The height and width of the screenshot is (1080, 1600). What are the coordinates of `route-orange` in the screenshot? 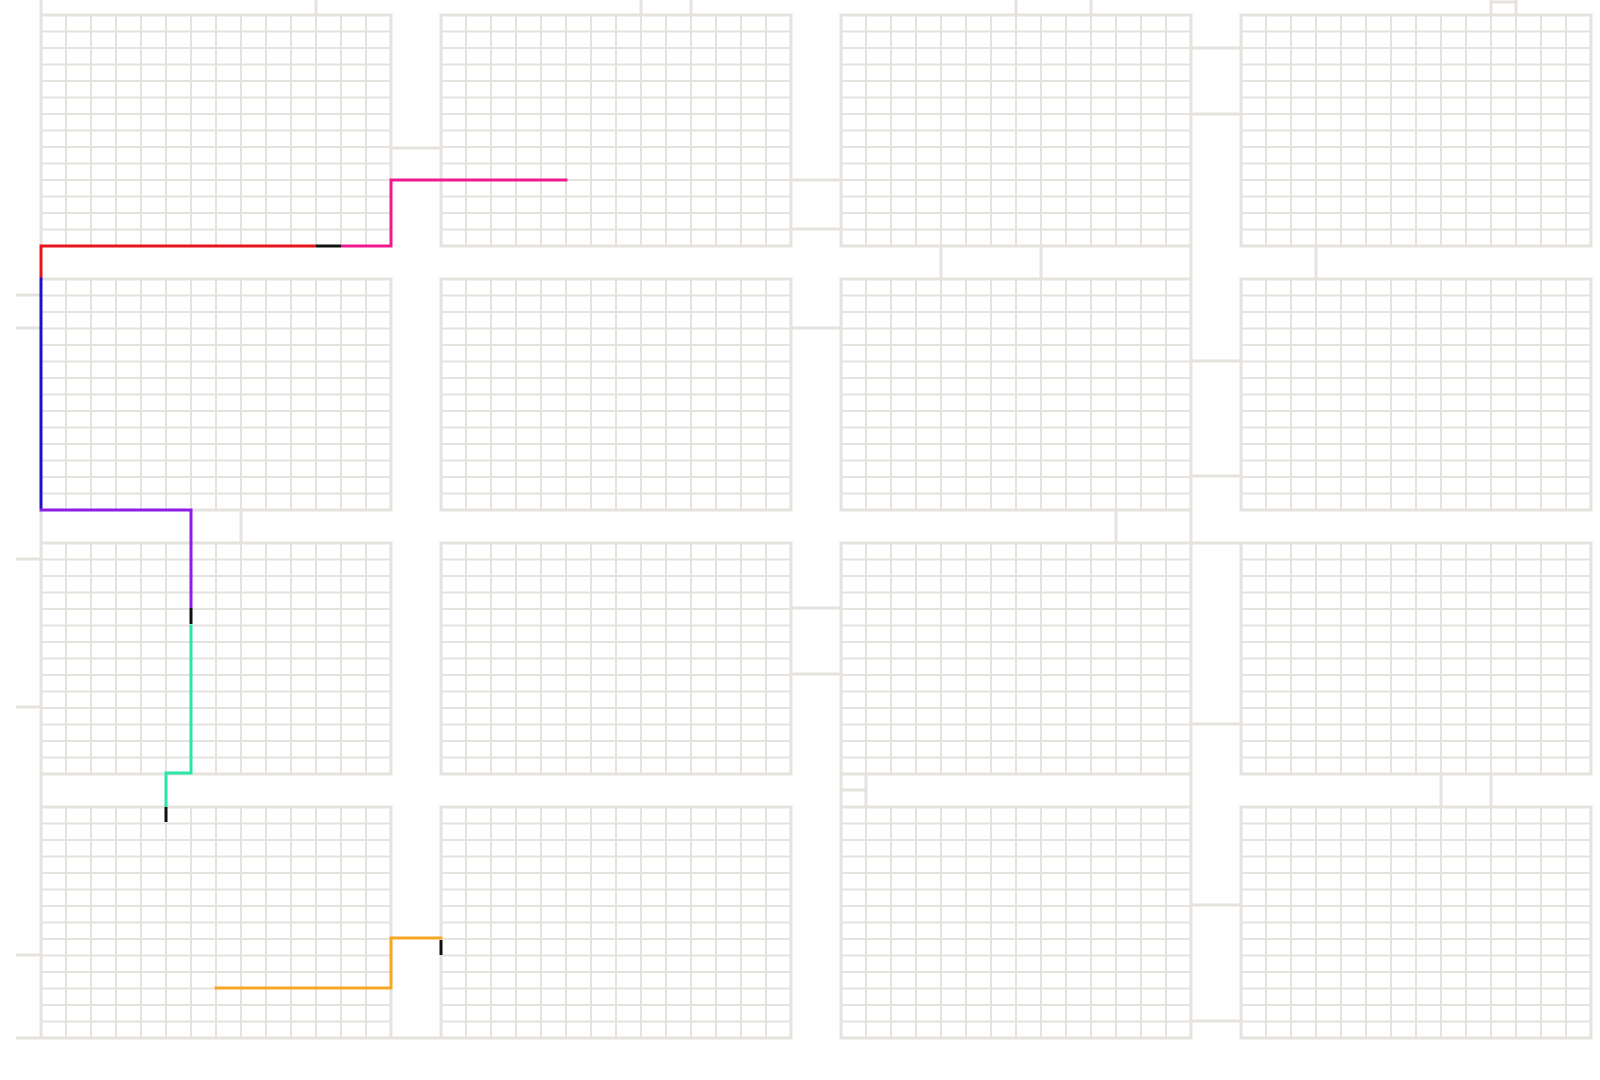 It's located at (328, 963).